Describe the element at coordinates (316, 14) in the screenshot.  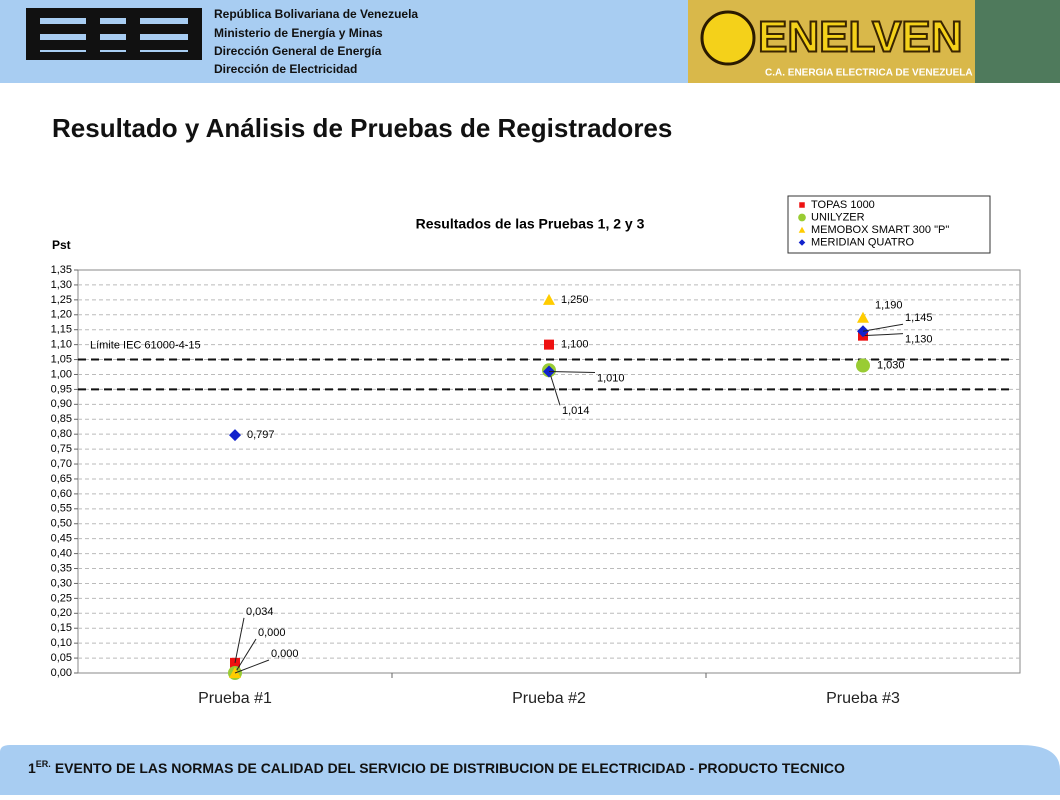
I see `header-line: República Bolivariana de Venezuela` at that location.